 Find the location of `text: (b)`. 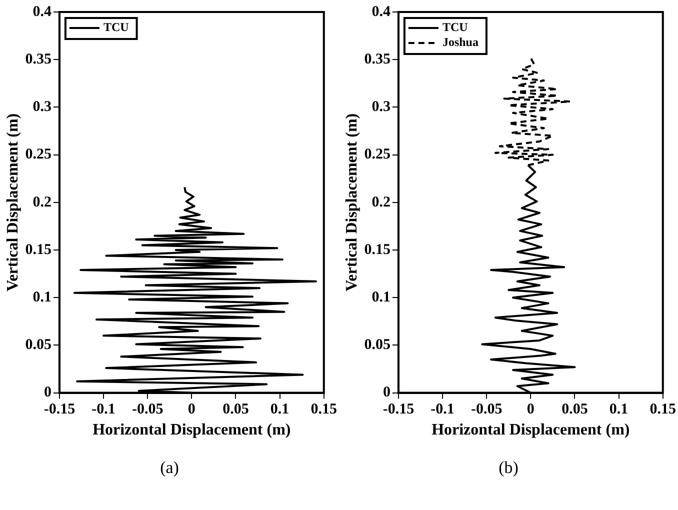

text: (b) is located at coordinates (509, 468).